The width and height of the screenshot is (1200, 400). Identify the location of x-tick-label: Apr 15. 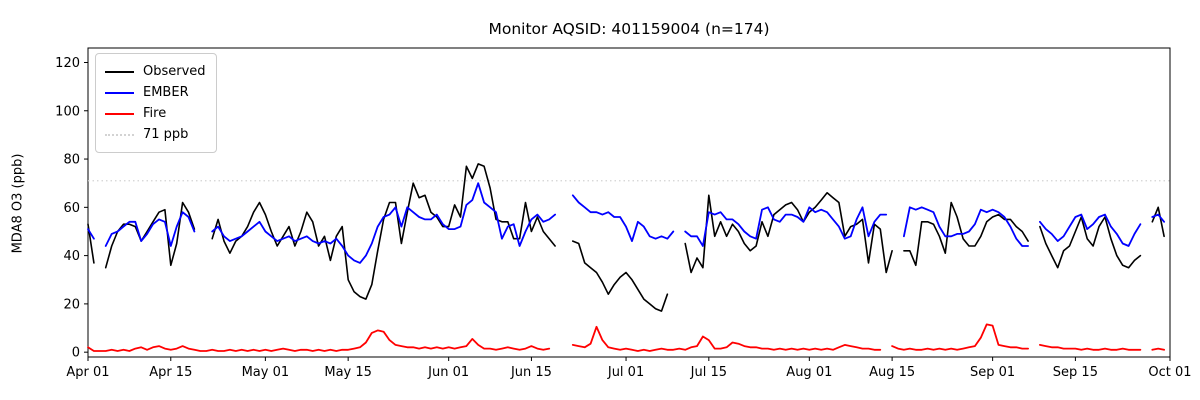
(170, 372).